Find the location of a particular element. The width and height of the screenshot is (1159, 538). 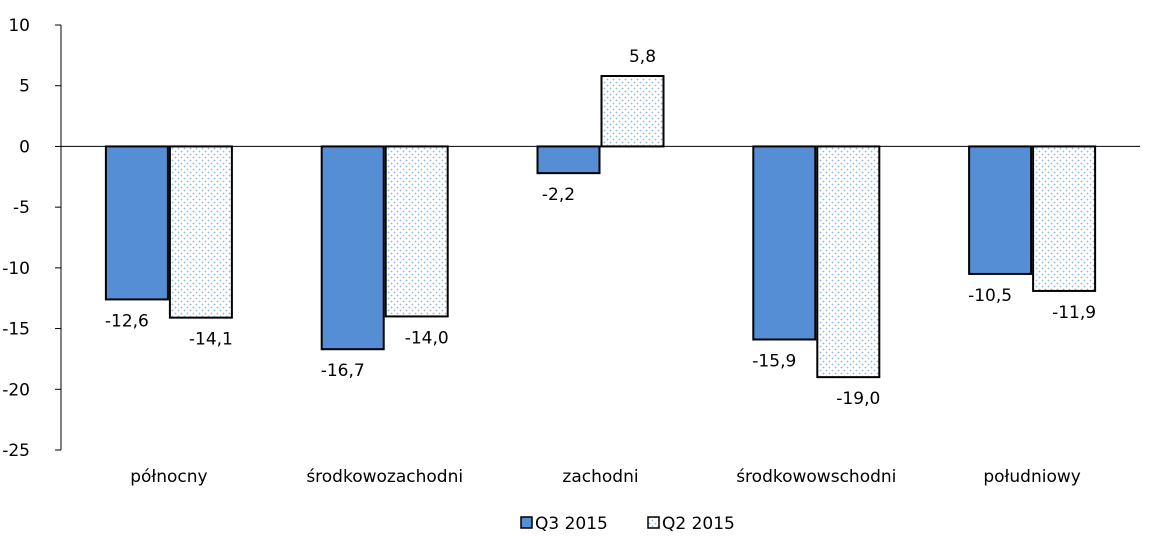

data-label: 5,8 is located at coordinates (642, 57).